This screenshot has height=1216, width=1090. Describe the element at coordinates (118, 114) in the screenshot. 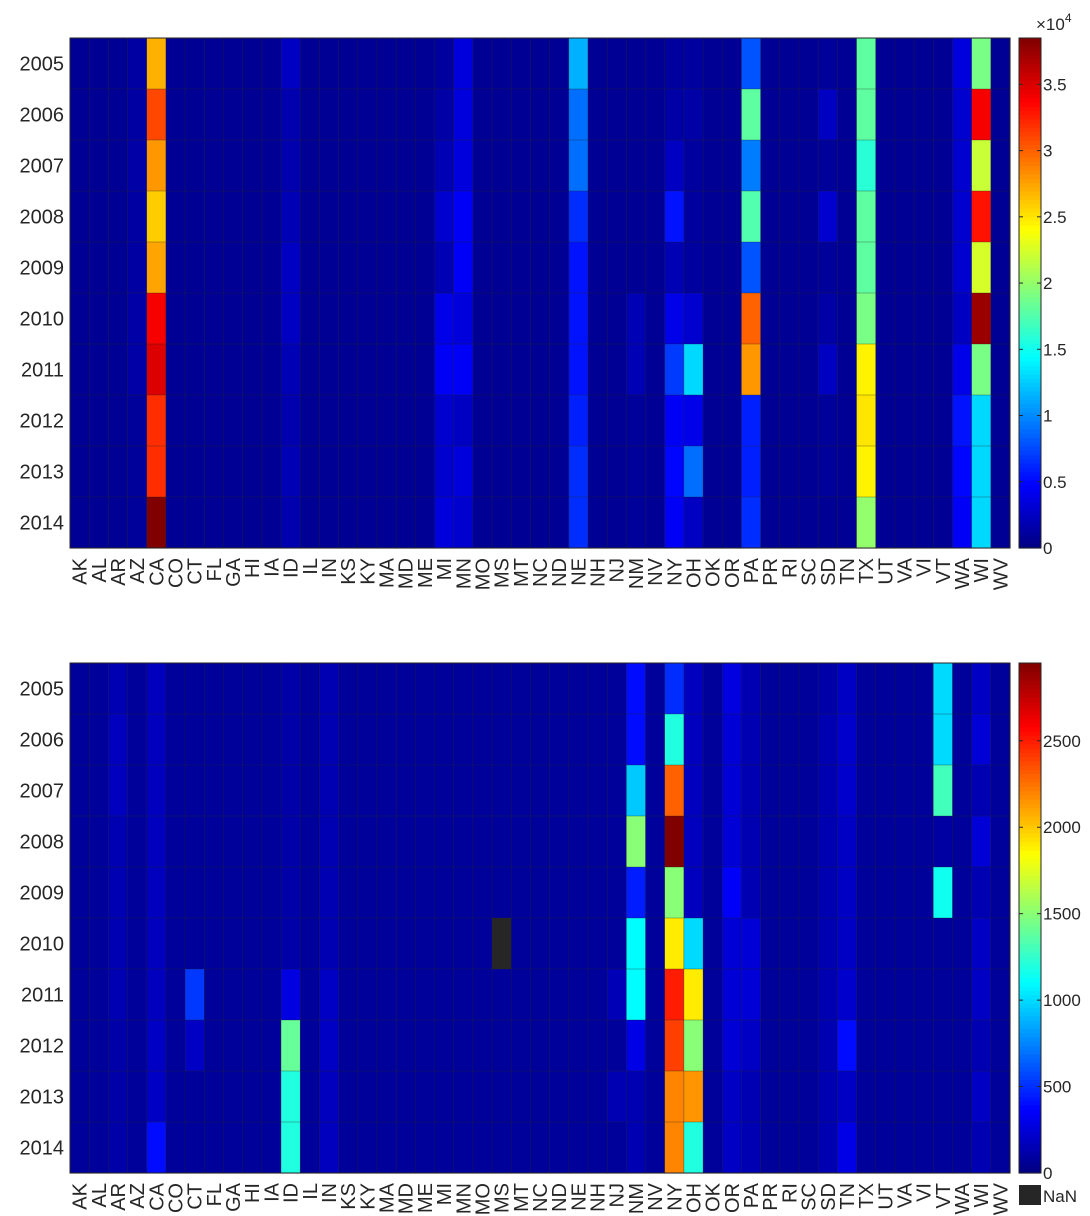

I see `heatmap-cell-AR-2006` at that location.